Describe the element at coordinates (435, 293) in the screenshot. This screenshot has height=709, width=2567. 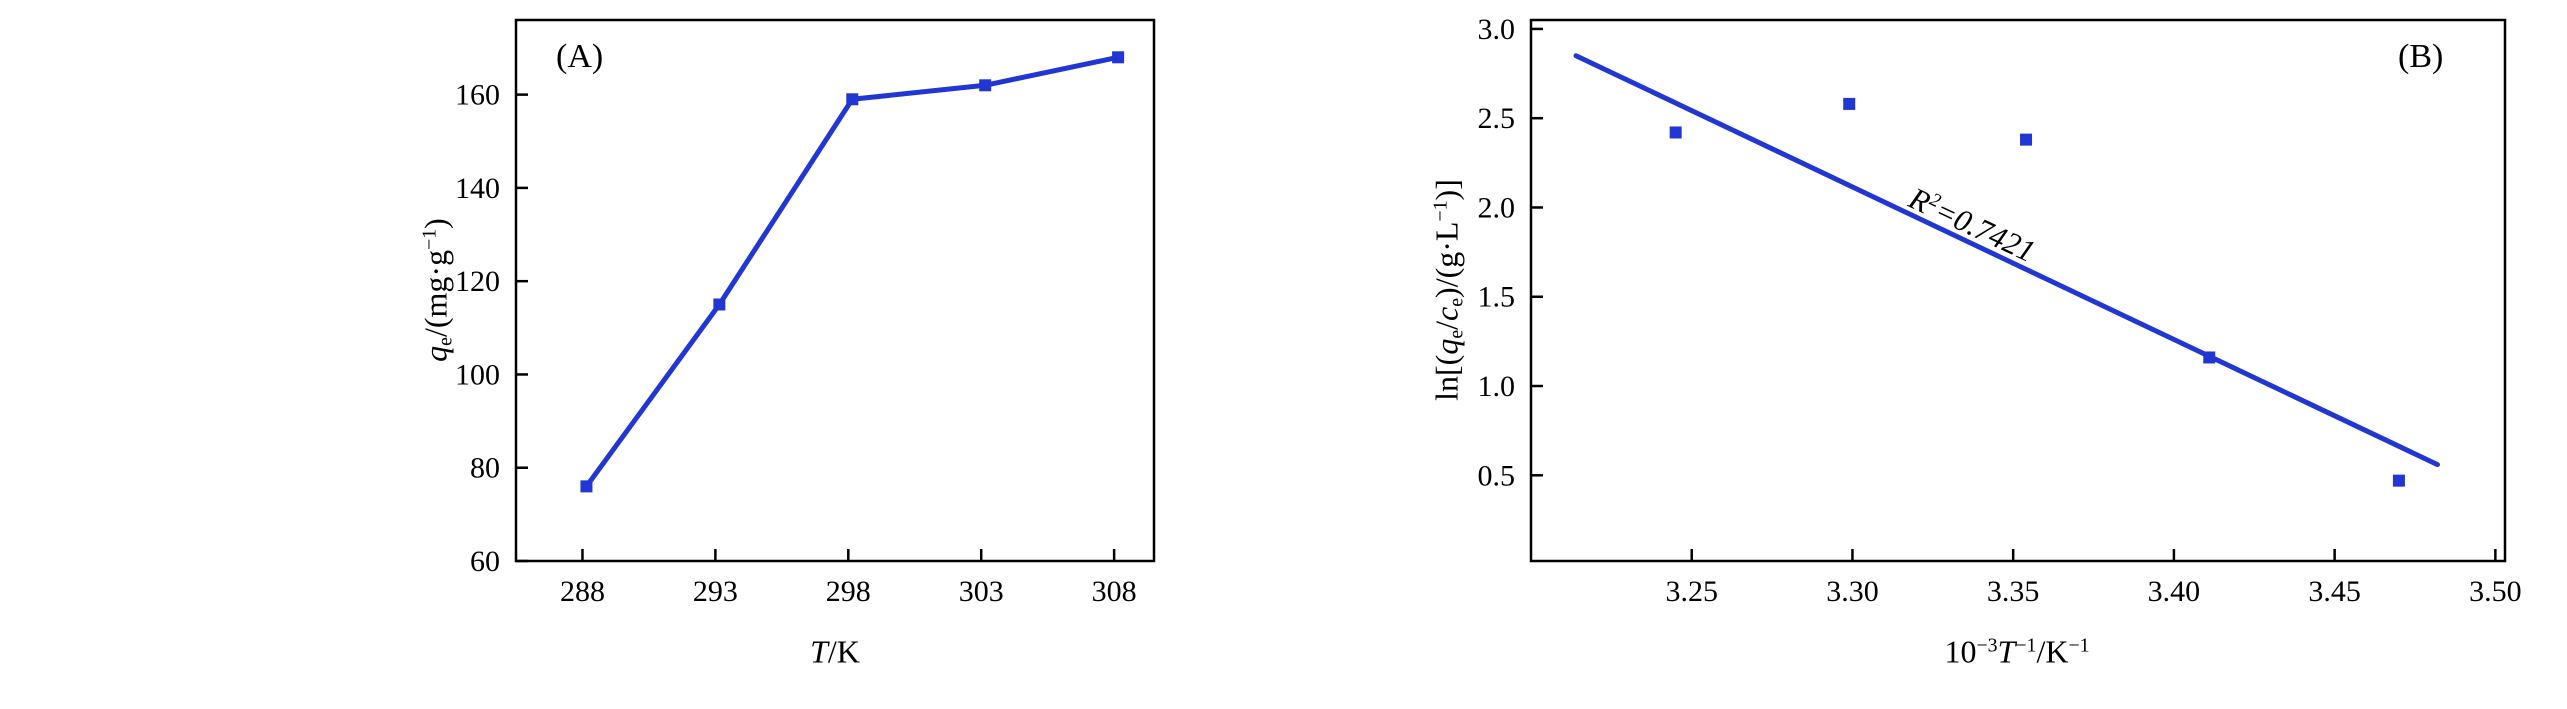
I see `unit-text: /(mg·g` at that location.